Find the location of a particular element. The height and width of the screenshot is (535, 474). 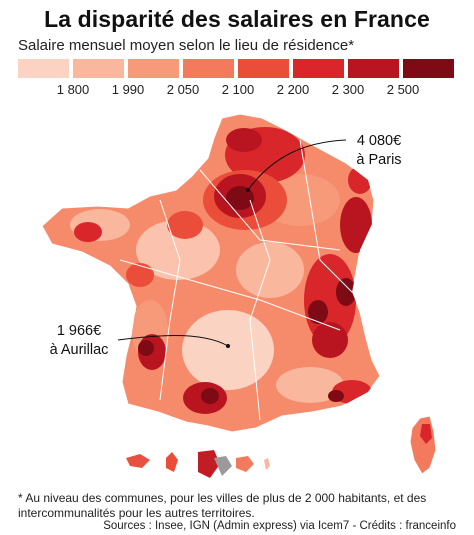

martinique is located at coordinates (172, 462).